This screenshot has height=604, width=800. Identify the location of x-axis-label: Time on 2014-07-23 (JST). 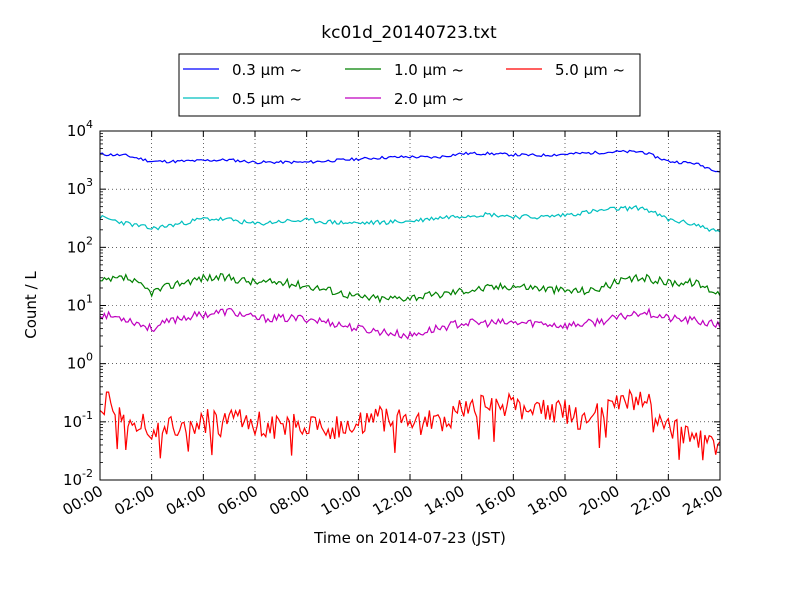
(409, 538).